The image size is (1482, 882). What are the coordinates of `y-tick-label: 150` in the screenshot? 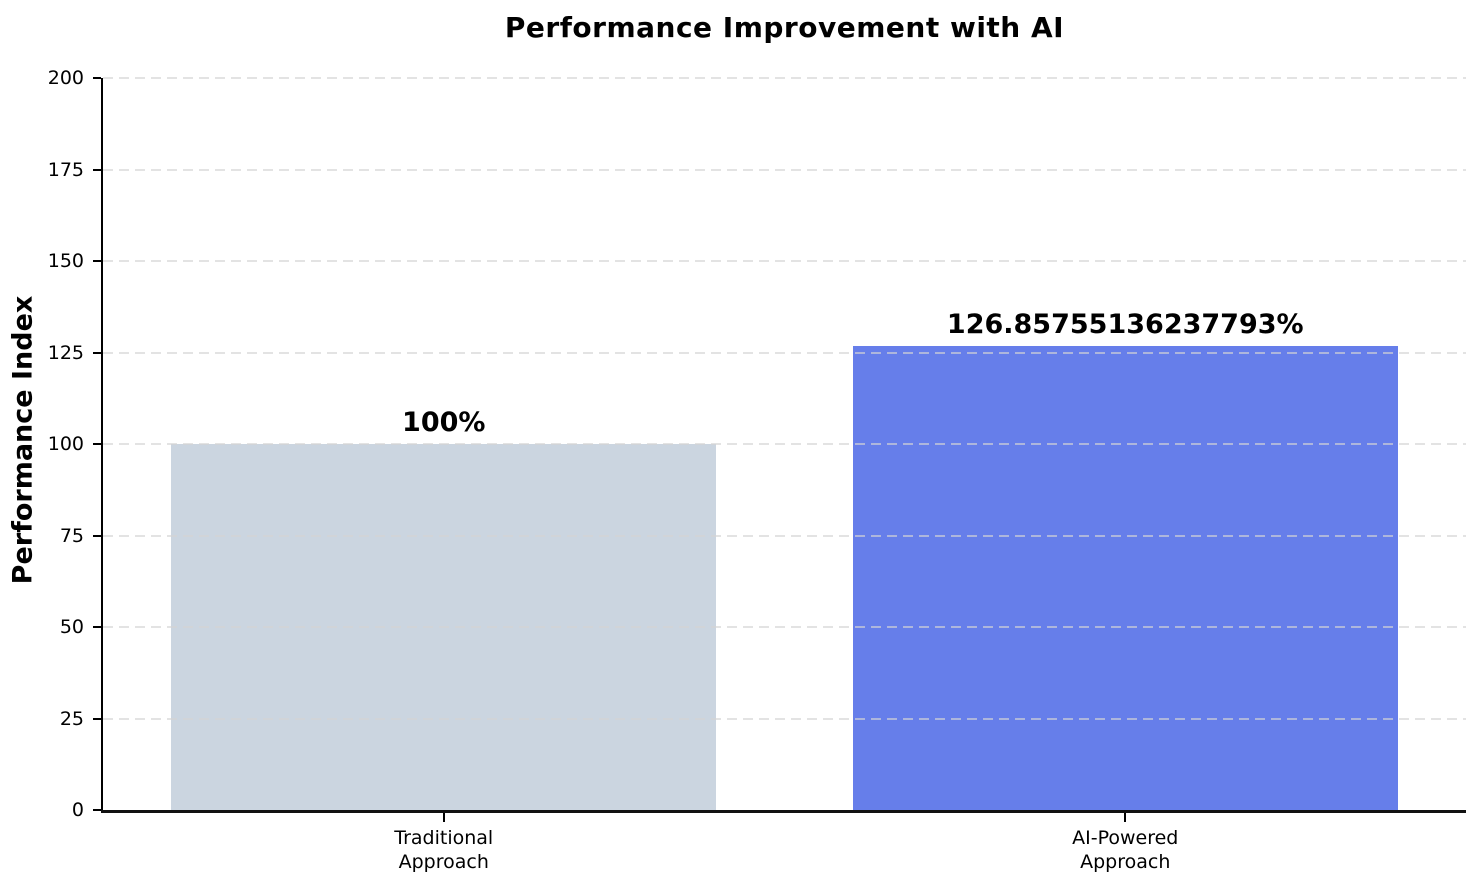 It's located at (65, 261).